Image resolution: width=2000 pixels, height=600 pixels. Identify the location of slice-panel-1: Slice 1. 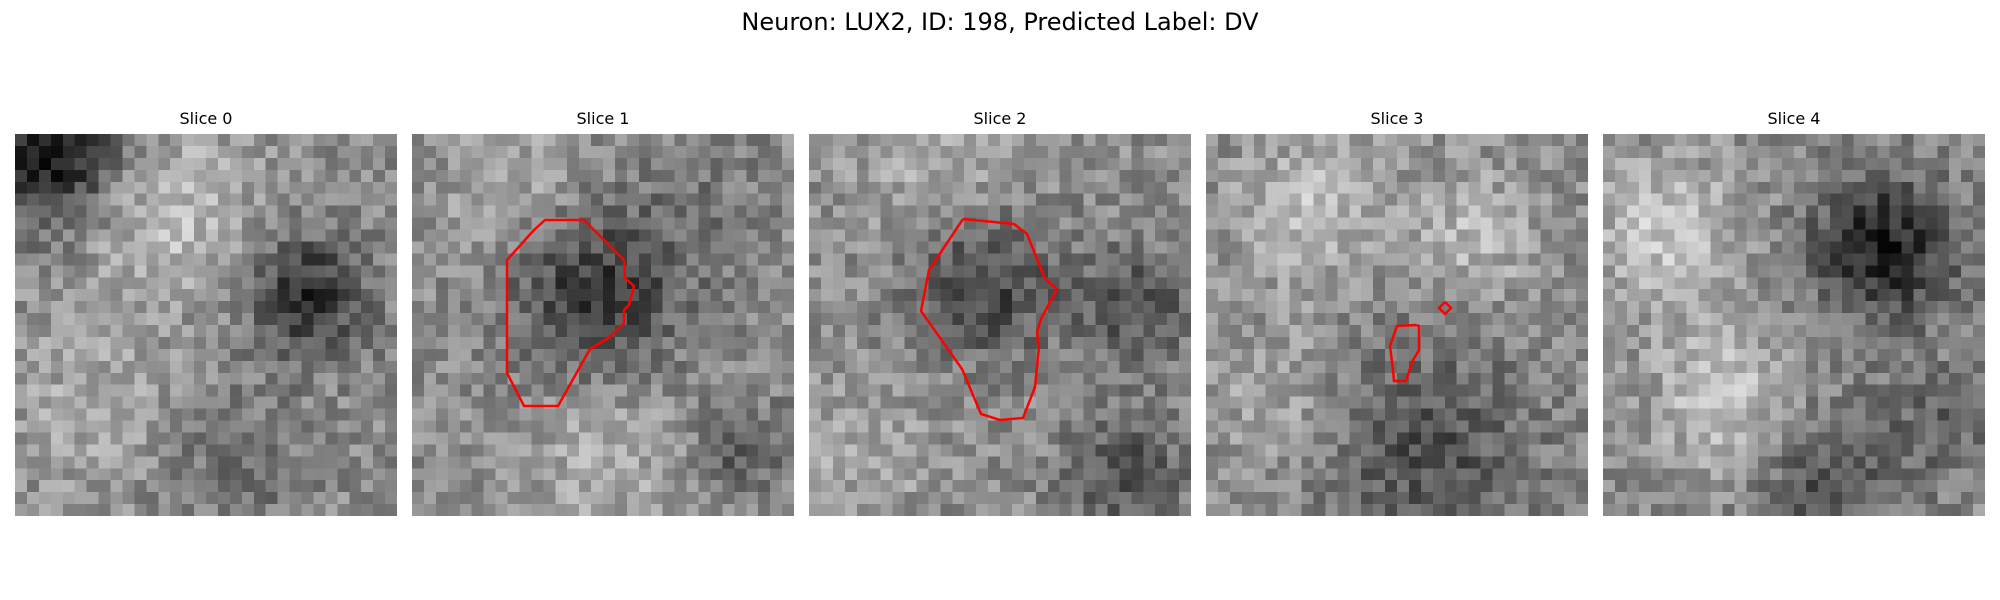
(603, 312).